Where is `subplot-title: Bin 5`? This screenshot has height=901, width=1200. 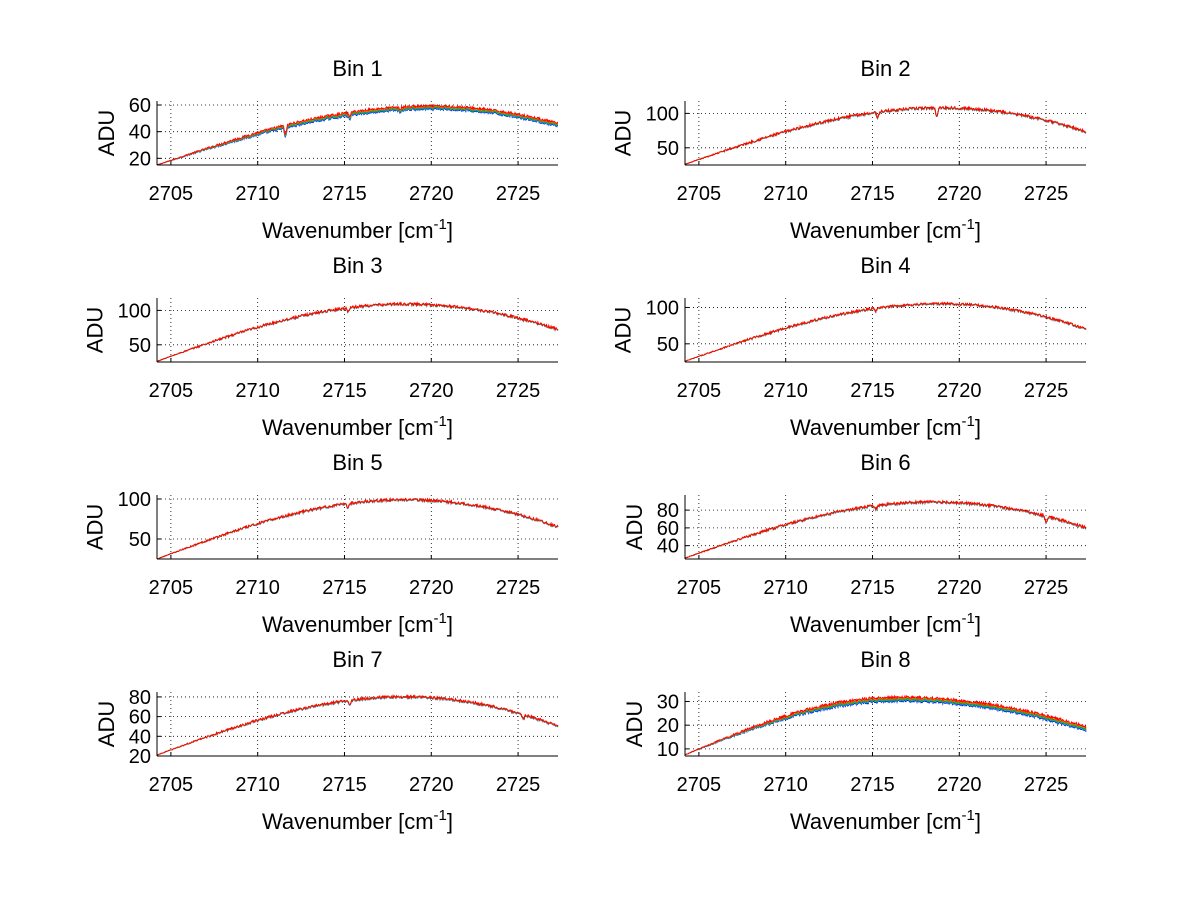 subplot-title: Bin 5 is located at coordinates (357, 462).